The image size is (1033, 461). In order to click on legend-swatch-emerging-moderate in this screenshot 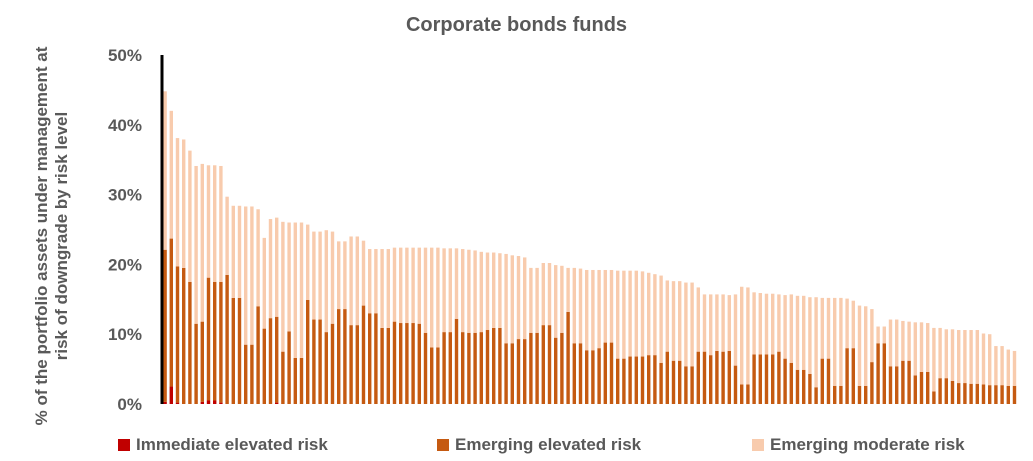, I will do `click(758, 445)`.